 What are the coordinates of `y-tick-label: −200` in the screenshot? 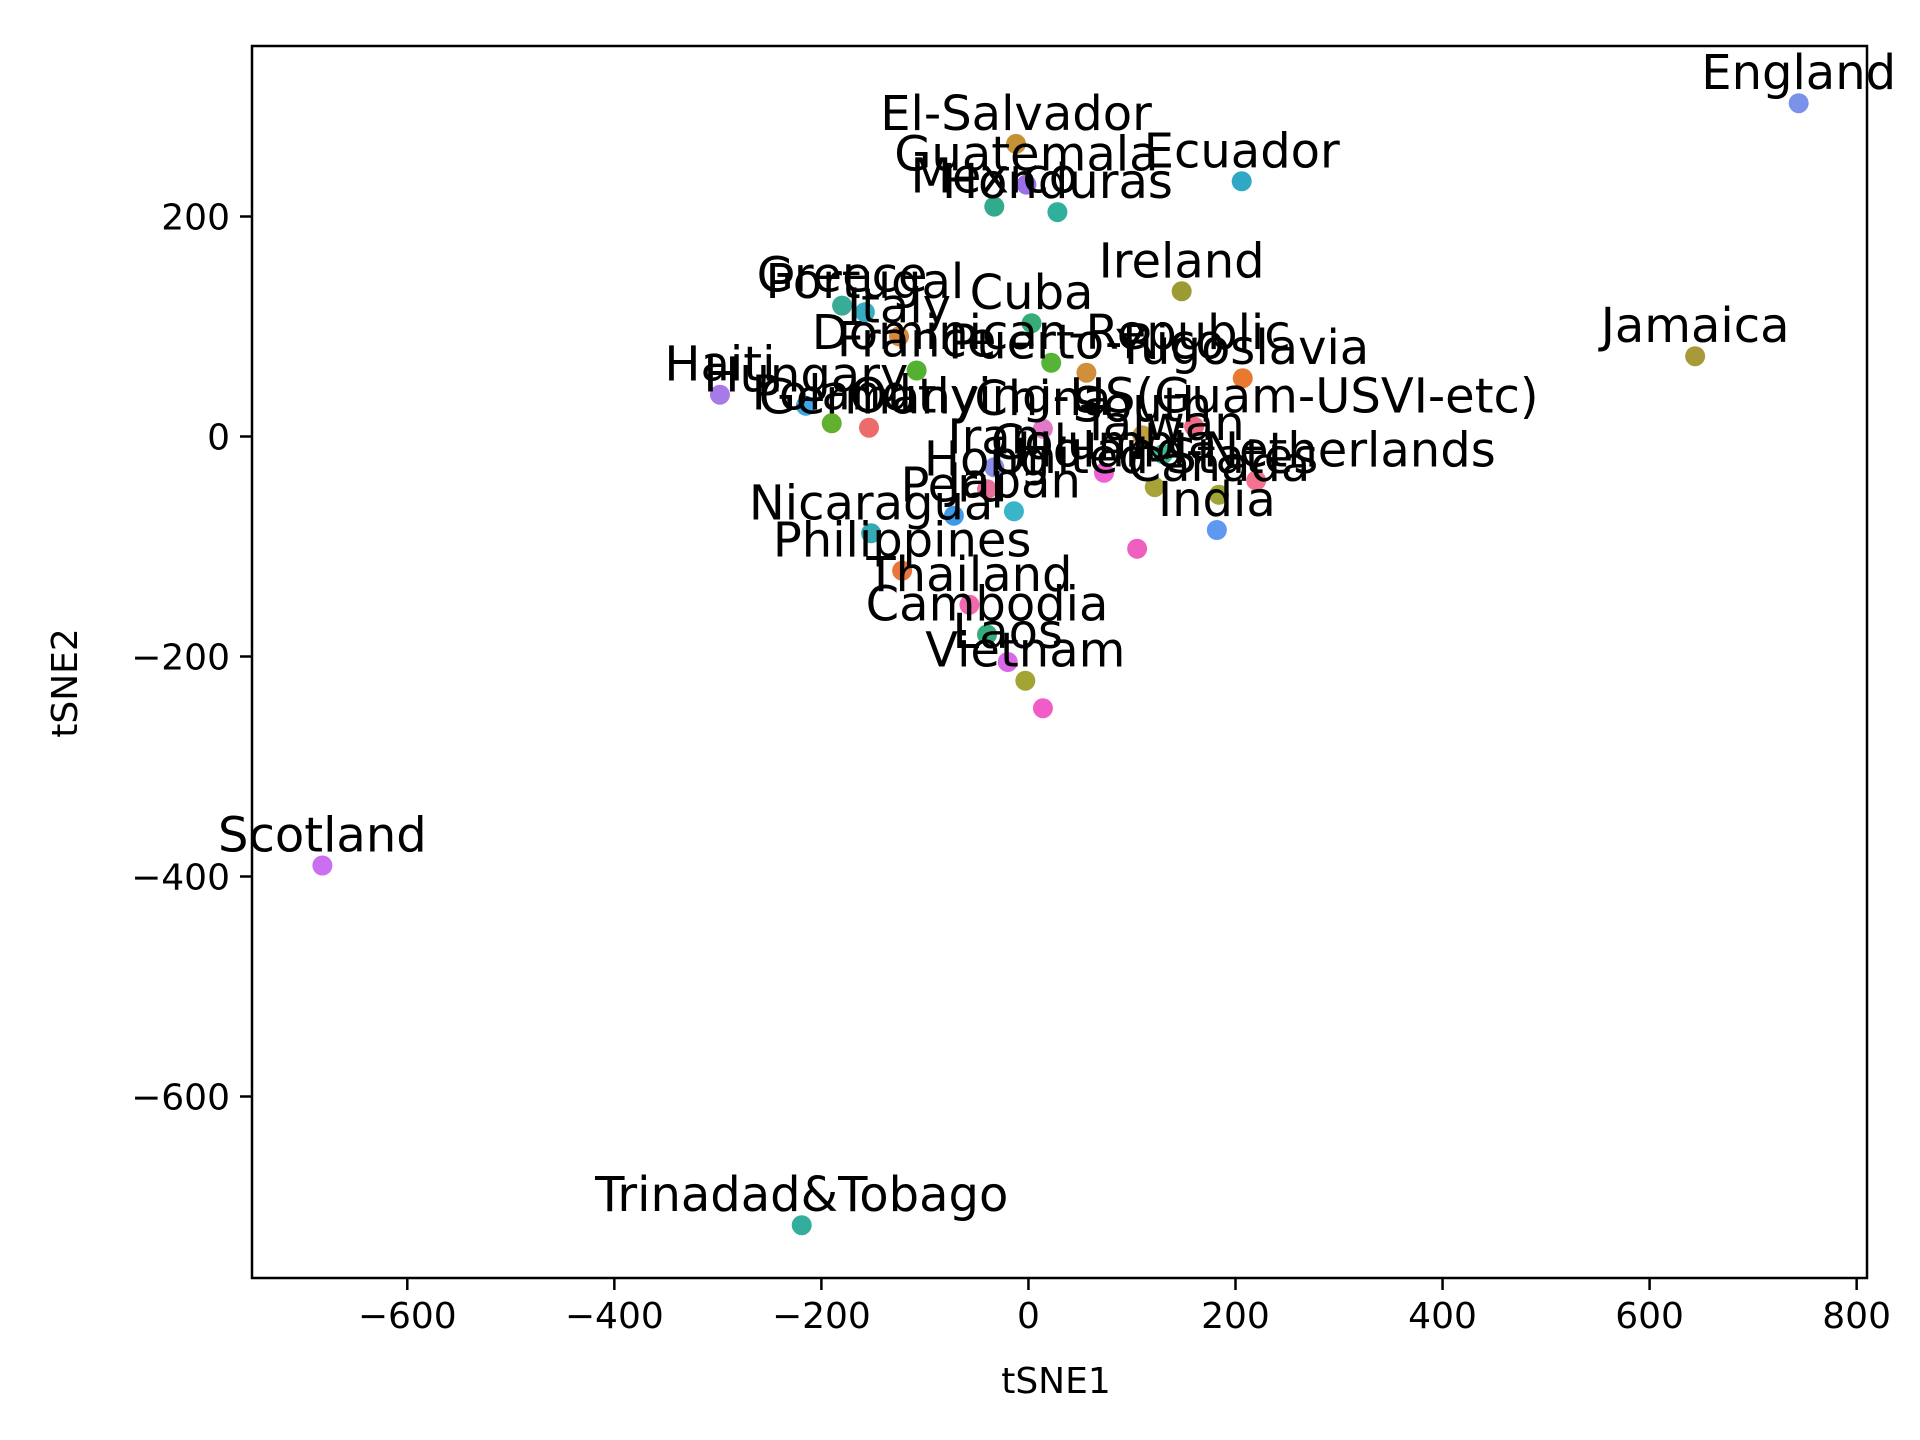 It's located at (180, 658).